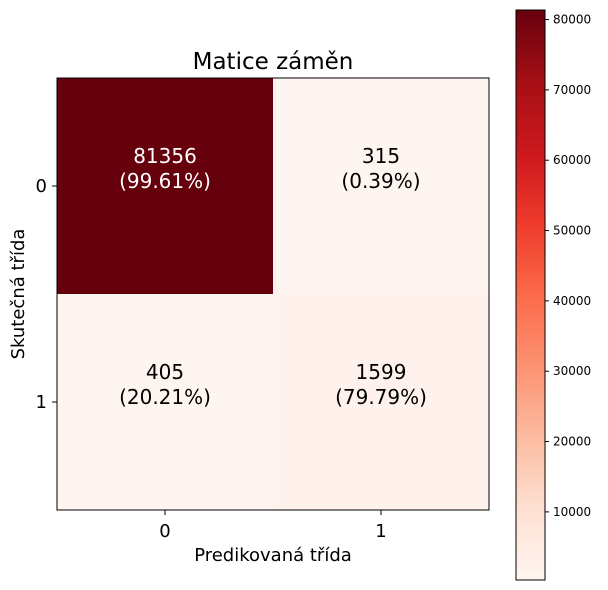 This screenshot has height=590, width=608. What do you see at coordinates (572, 301) in the screenshot?
I see `colorbar-tick-label: 40000` at bounding box center [572, 301].